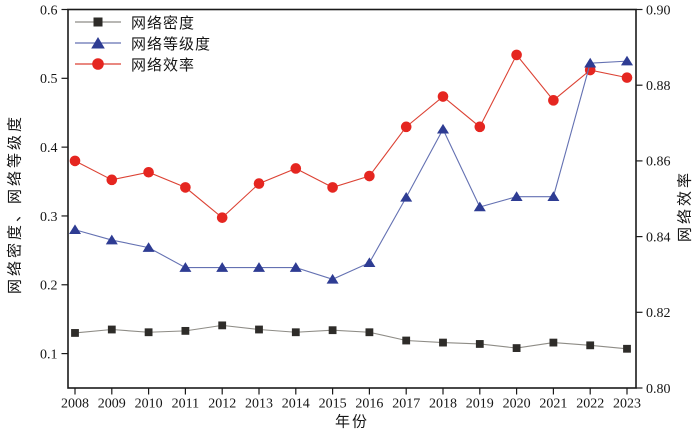 The height and width of the screenshot is (434, 700). What do you see at coordinates (658, 162) in the screenshot?
I see `svg-text: 0.86` at bounding box center [658, 162].